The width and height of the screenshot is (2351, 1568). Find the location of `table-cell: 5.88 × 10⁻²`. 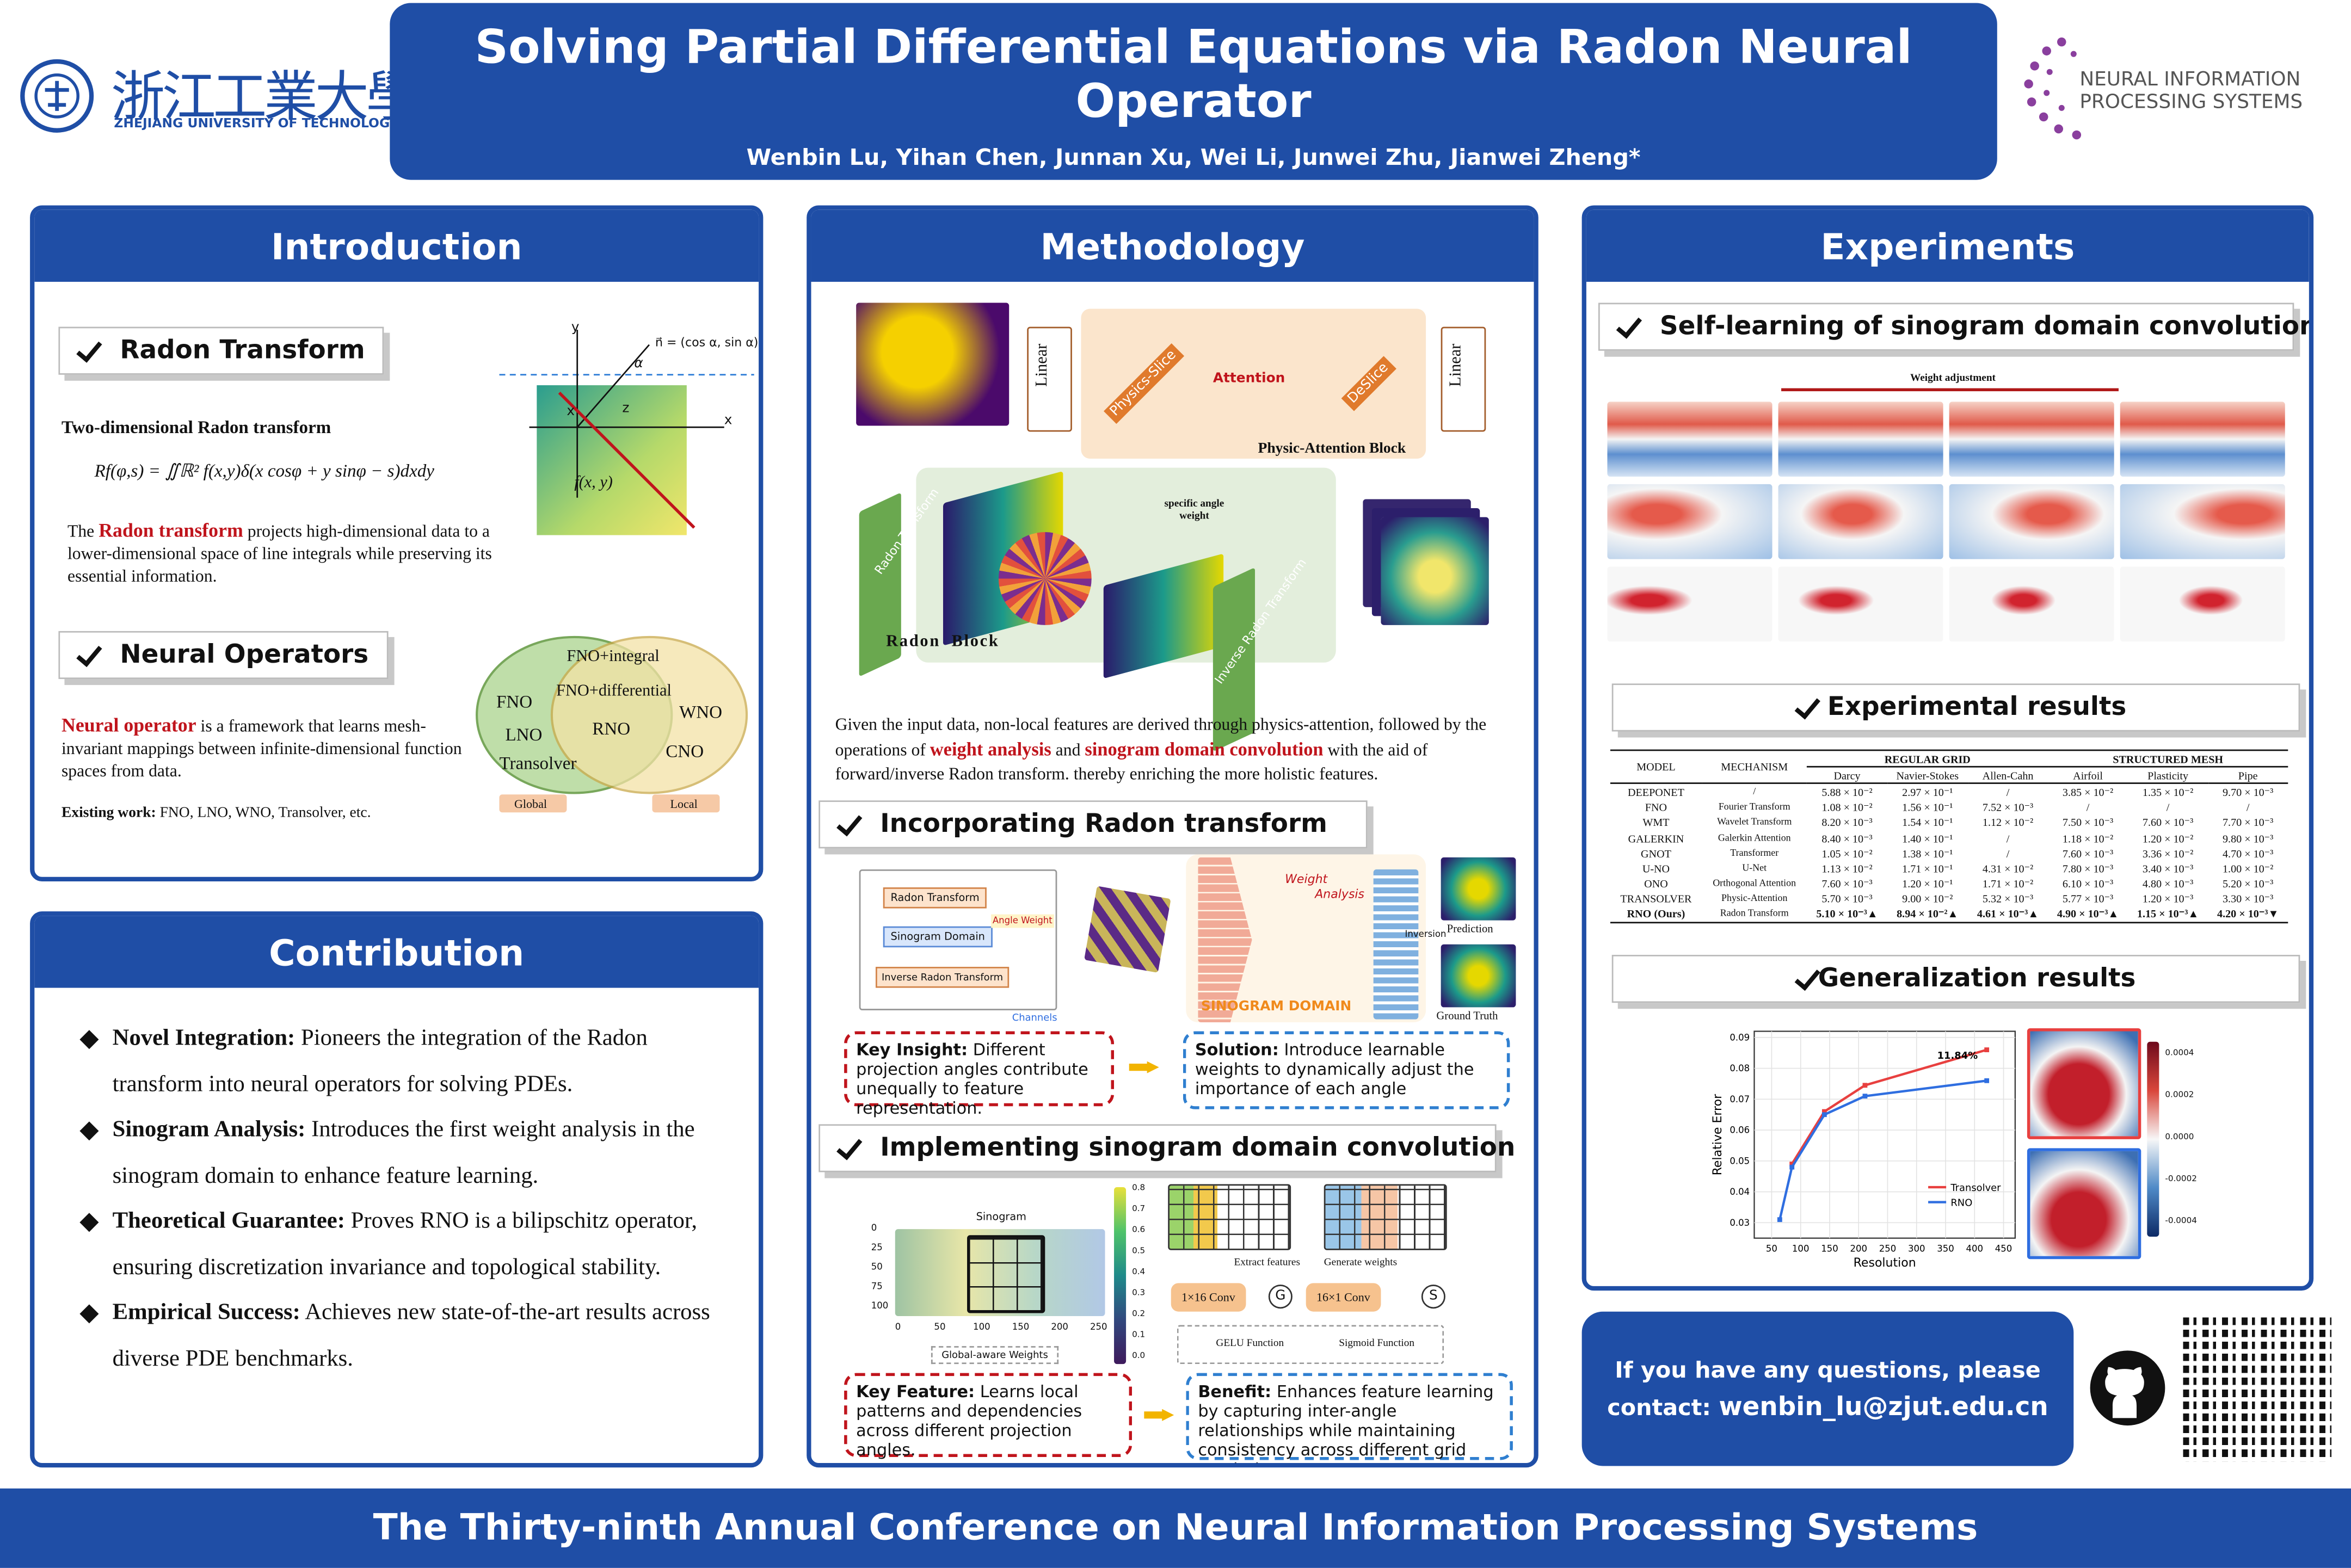

table-cell: 5.88 × 10⁻² is located at coordinates (1847, 792).